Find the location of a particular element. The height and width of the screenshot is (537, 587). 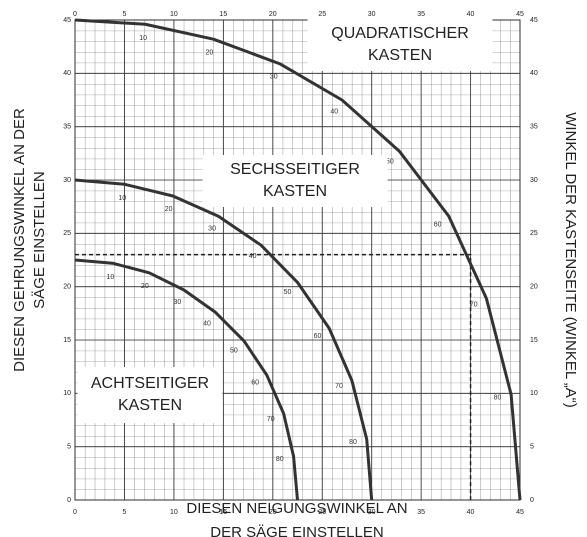

x-tick-label: 5 is located at coordinates (124, 512).